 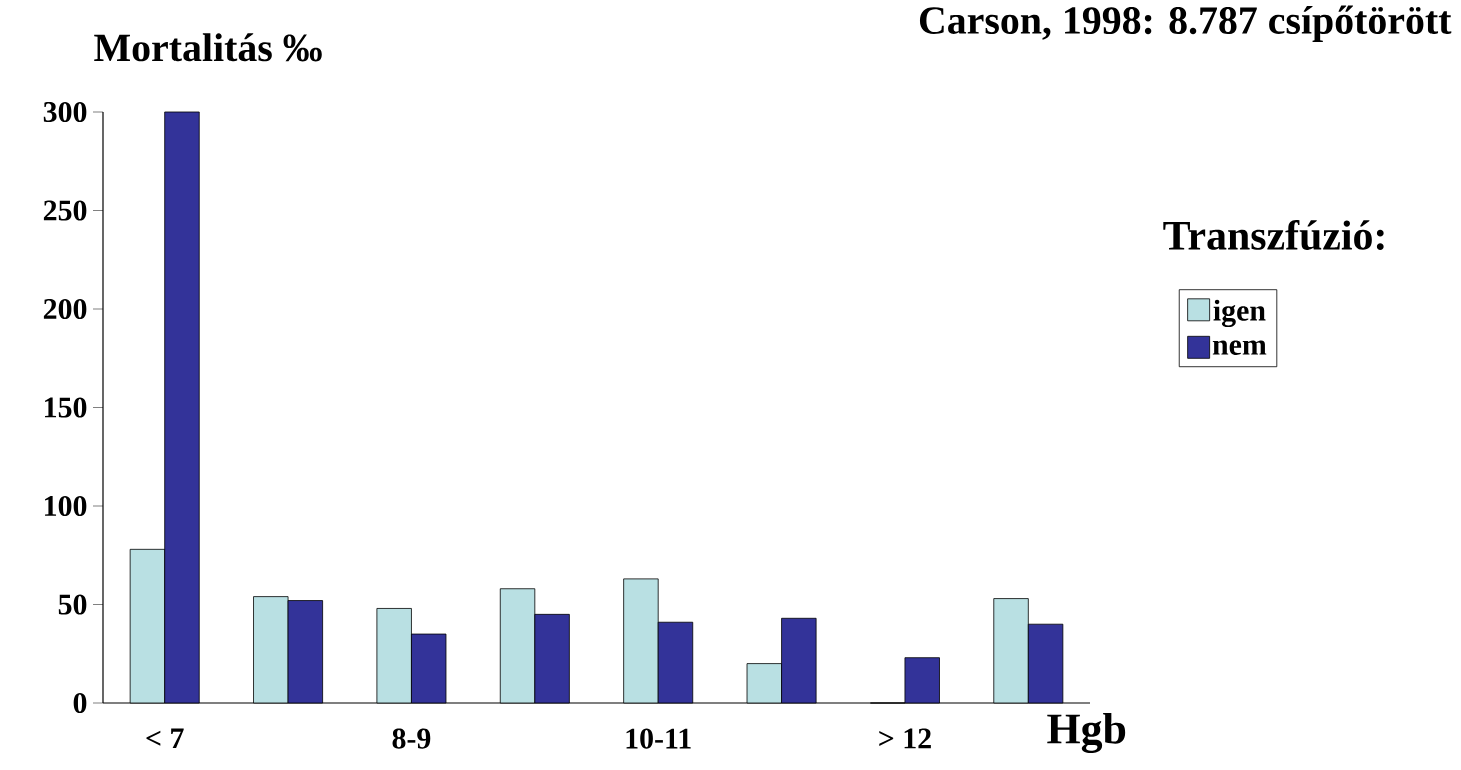 What do you see at coordinates (165, 738) in the screenshot?
I see `x-tick-label: < 7` at bounding box center [165, 738].